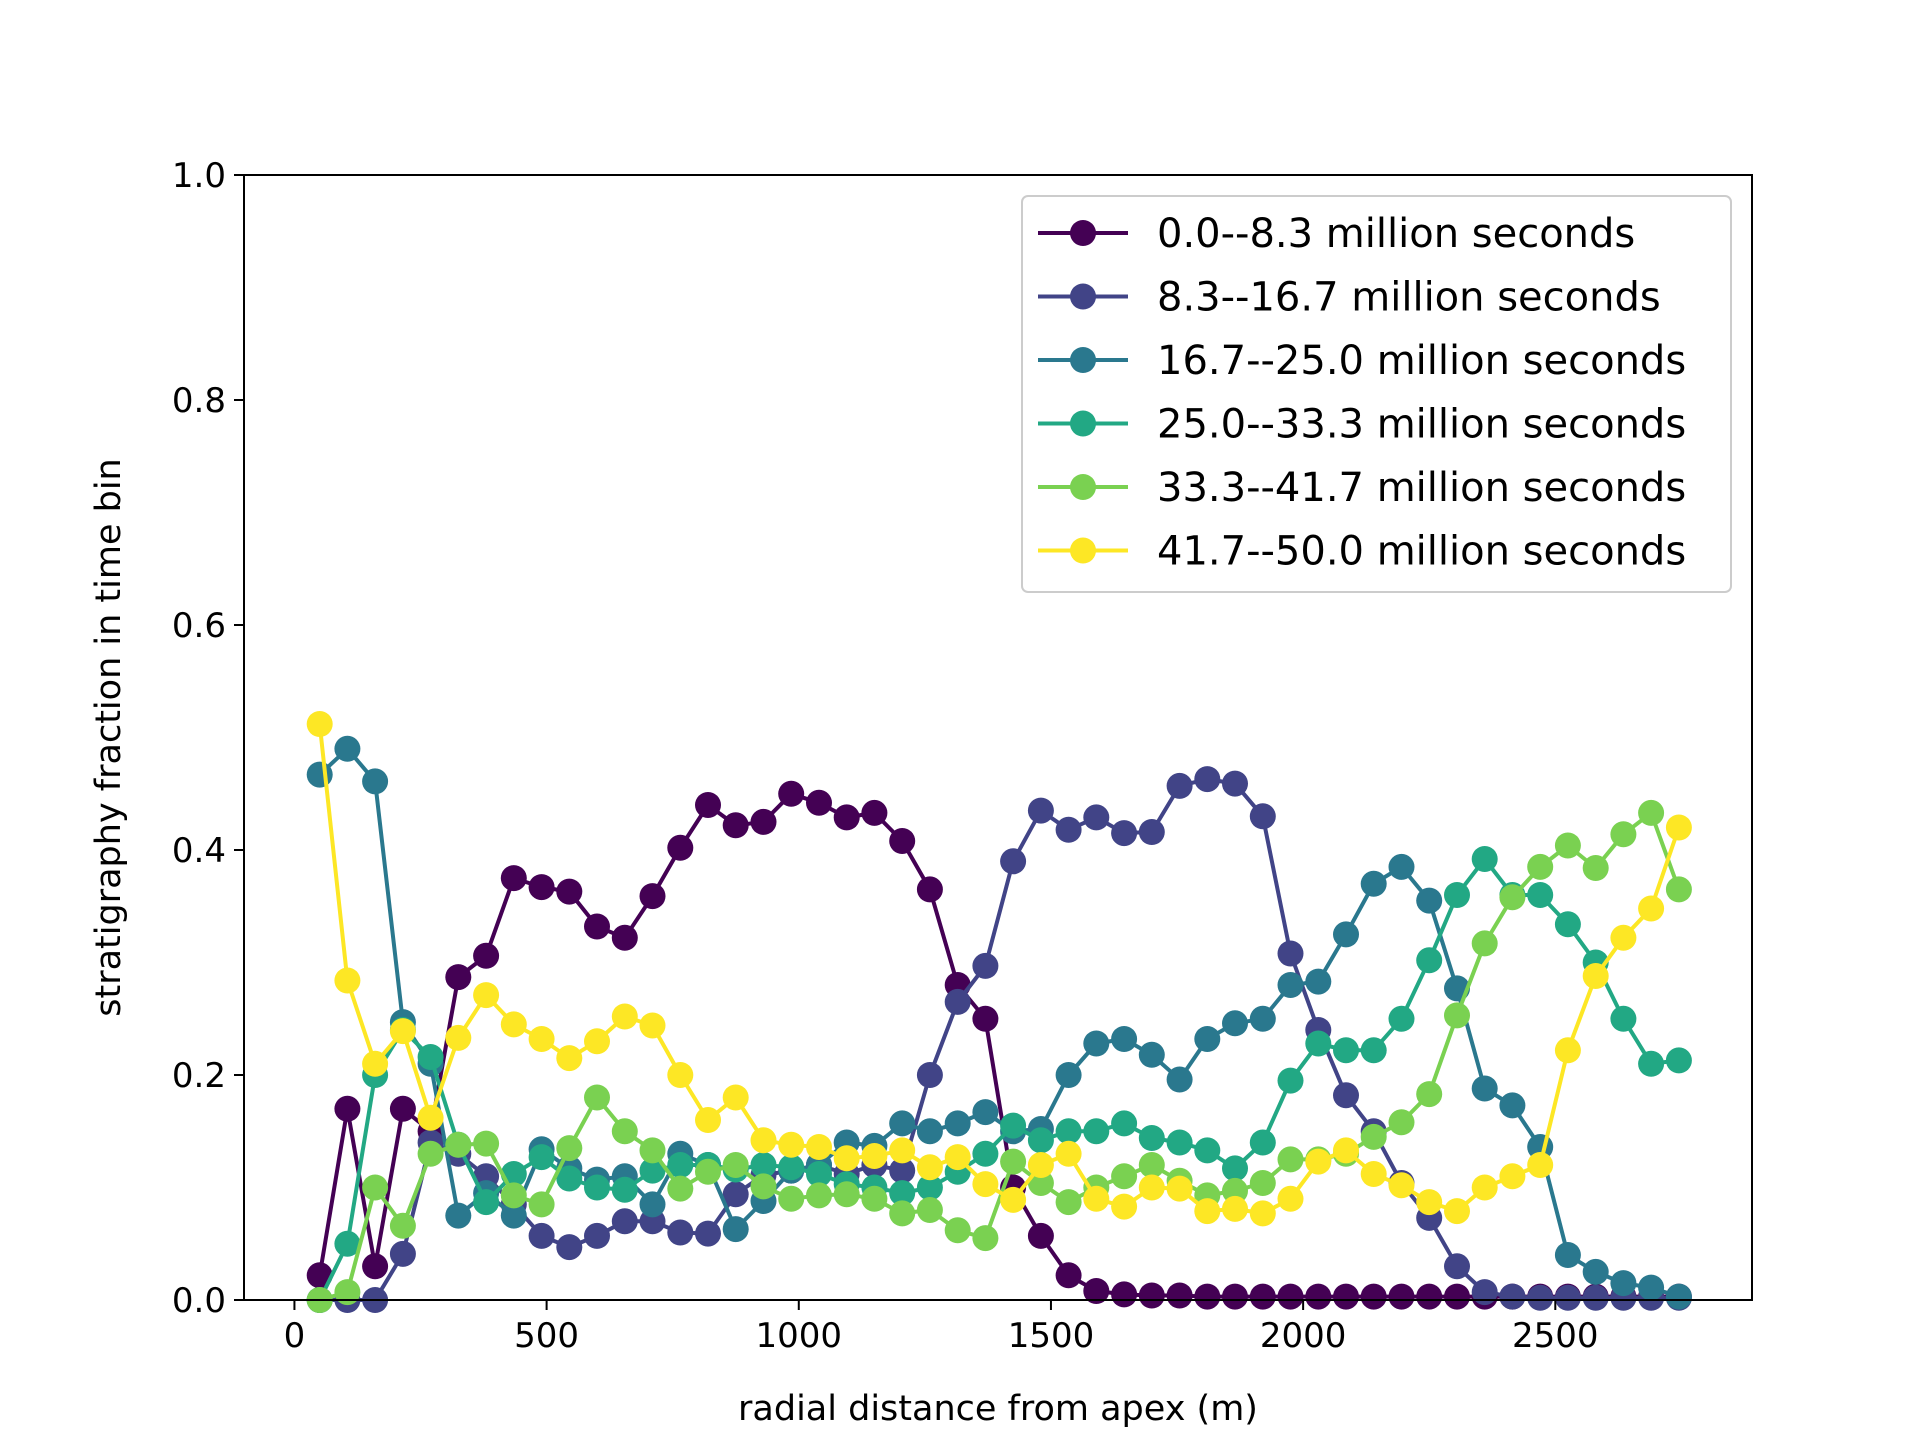 This screenshot has width=1920, height=1440. Describe the element at coordinates (1083, 487) in the screenshot. I see `legend-marker` at that location.